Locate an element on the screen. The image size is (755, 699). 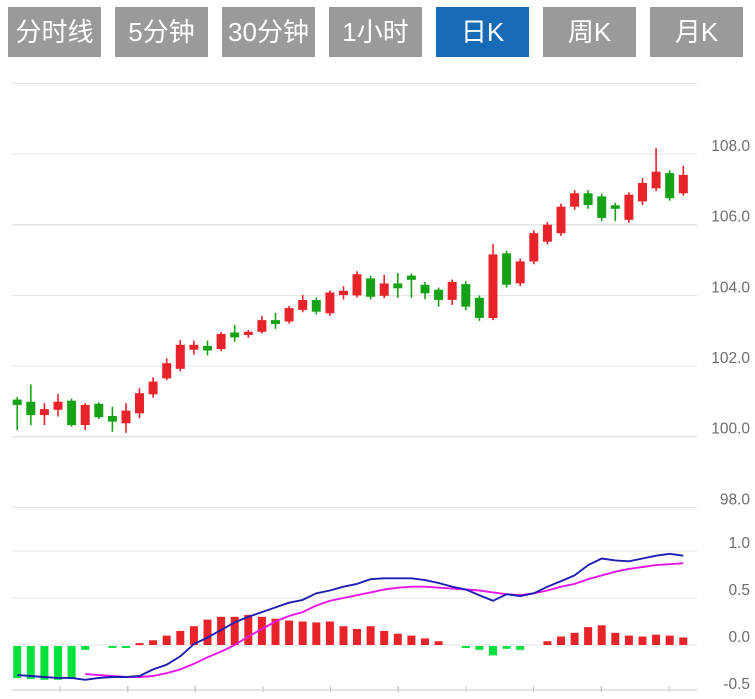
price-axis-labels: 108.0 106.0 104.0 102.0 100.0 98.0 is located at coordinates (730, 323).